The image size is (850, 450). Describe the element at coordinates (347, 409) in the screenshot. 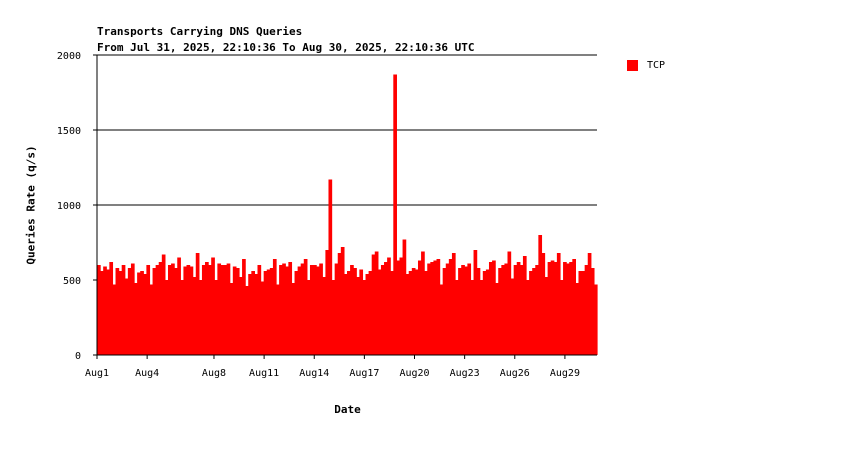

I see `x-axis-label: Date` at that location.